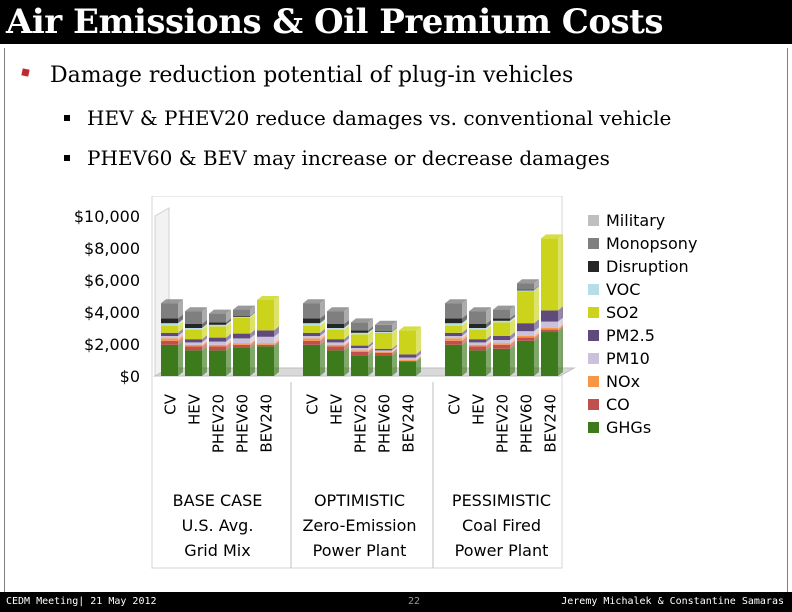  Describe the element at coordinates (112, 280) in the screenshot. I see `y-tick-label: $6,000` at that location.